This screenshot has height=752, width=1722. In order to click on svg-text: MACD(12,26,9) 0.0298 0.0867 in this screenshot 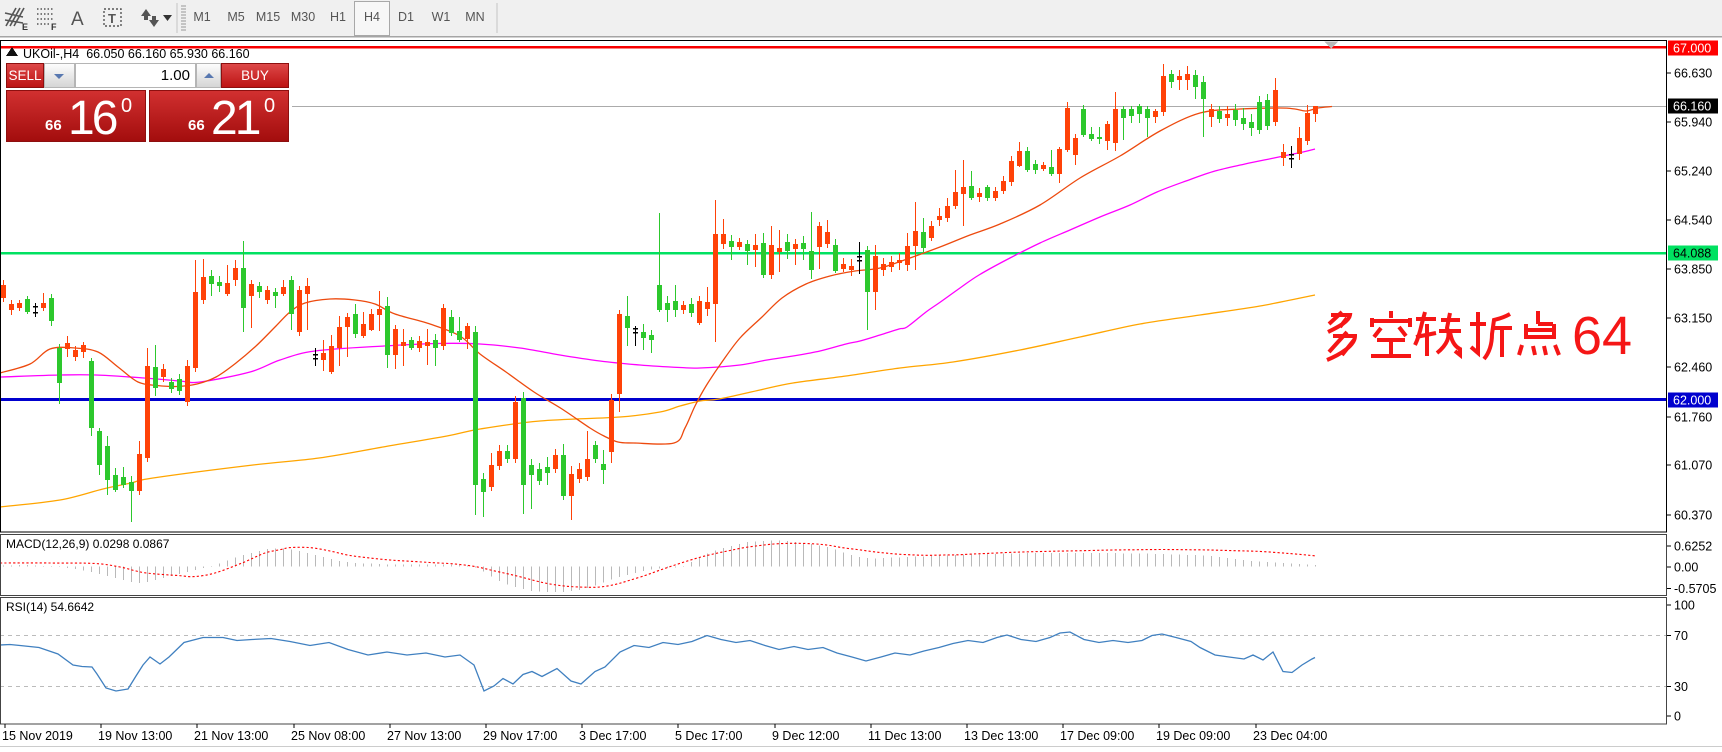, I will do `click(88, 544)`.